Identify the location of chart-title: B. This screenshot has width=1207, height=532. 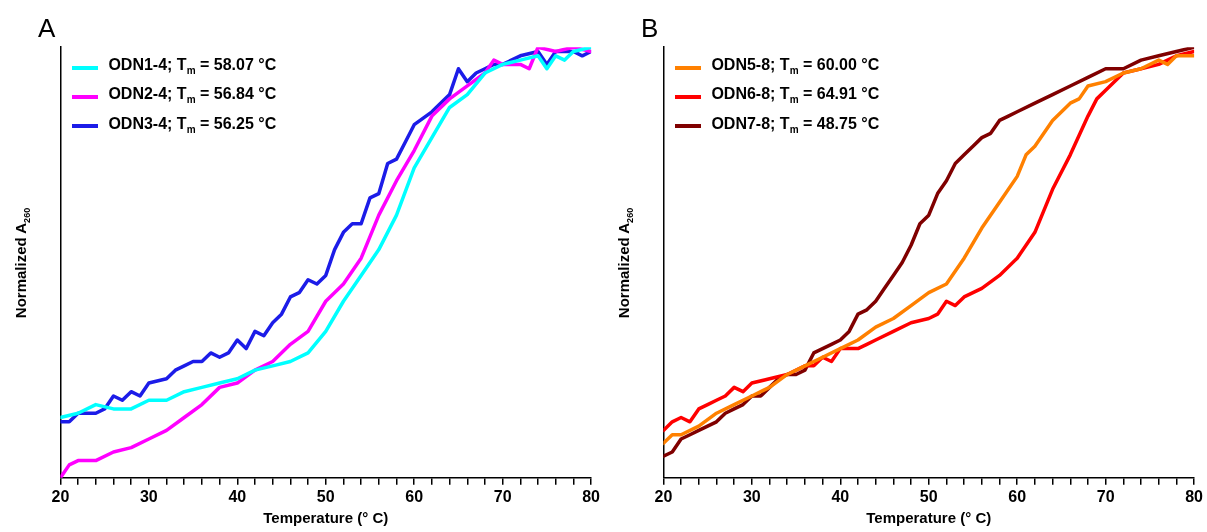
(650, 27).